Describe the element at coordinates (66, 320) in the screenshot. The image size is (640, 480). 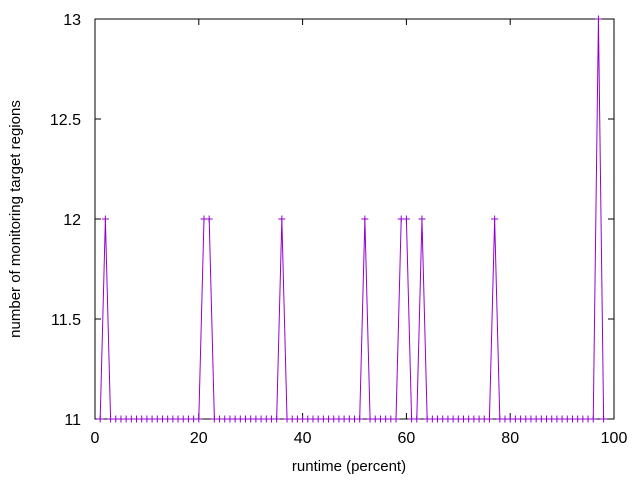
I see `y-tick-label: 11.5` at that location.